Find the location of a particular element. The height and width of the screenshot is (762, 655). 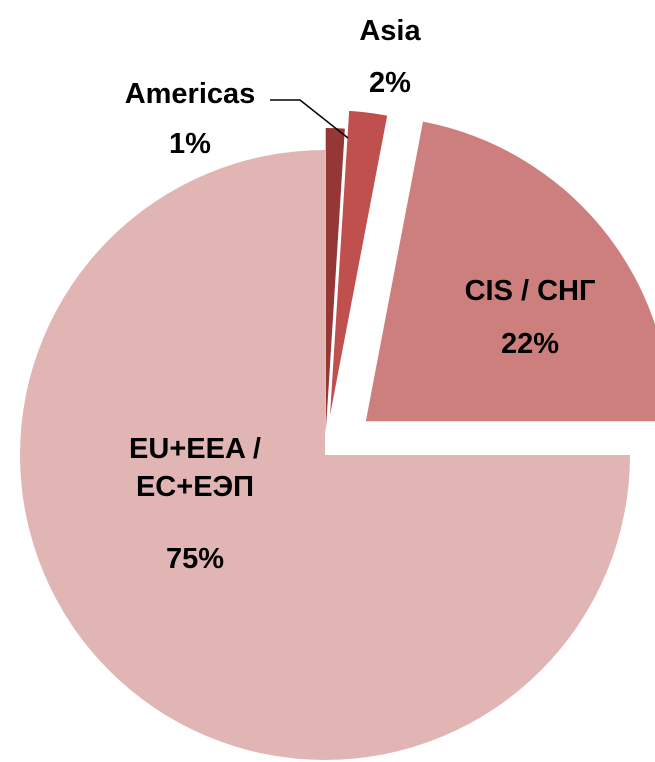

leader-line is located at coordinates (309, 119).